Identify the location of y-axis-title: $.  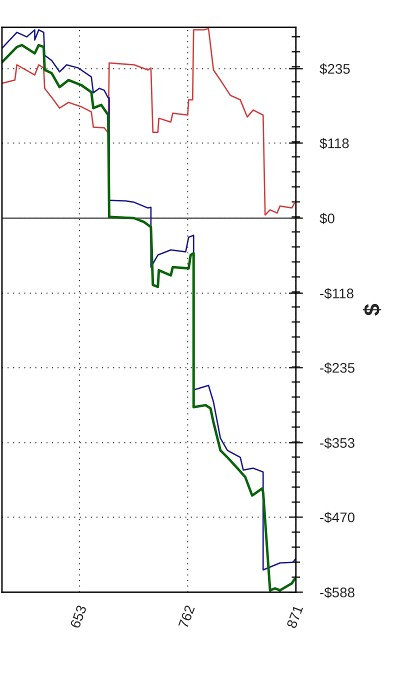
(372, 310).